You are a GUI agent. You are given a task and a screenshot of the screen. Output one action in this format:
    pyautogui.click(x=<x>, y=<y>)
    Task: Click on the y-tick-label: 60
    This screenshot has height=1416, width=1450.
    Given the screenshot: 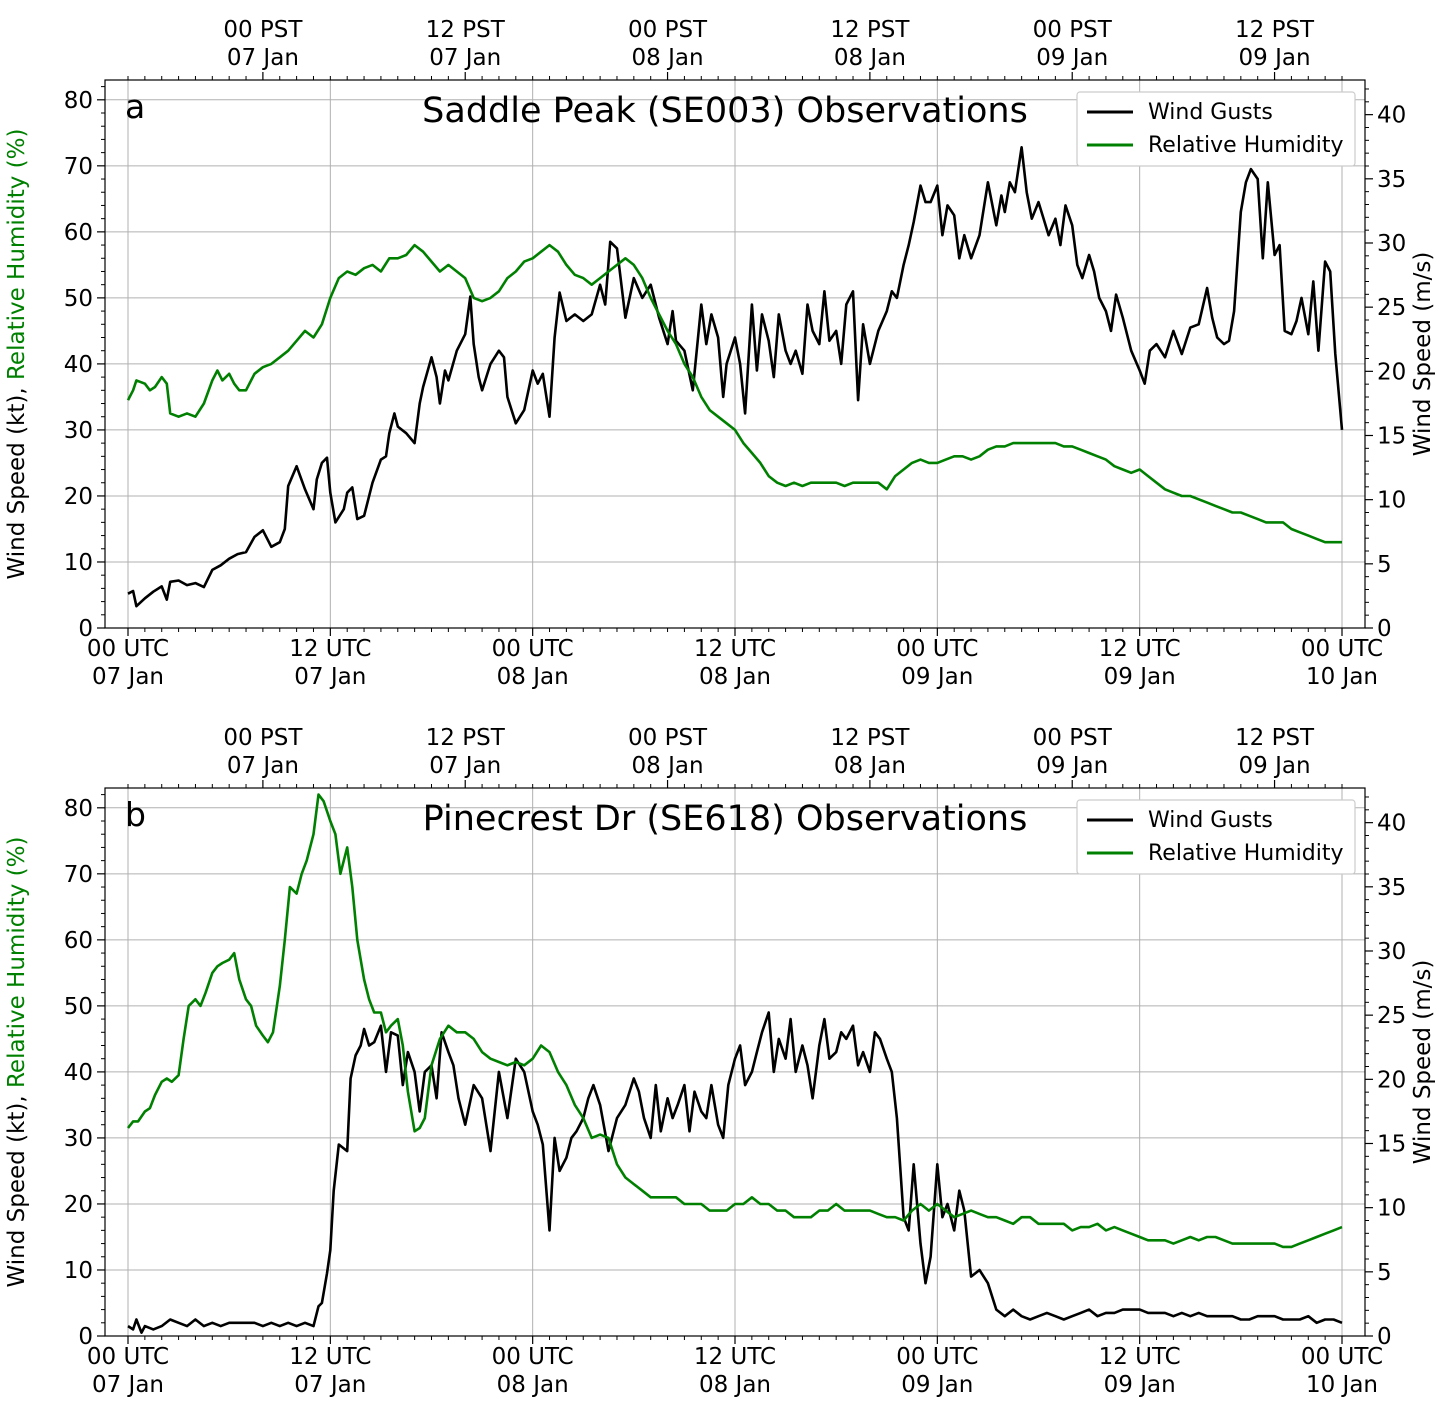 What is the action you would take?
    pyautogui.click(x=78, y=941)
    